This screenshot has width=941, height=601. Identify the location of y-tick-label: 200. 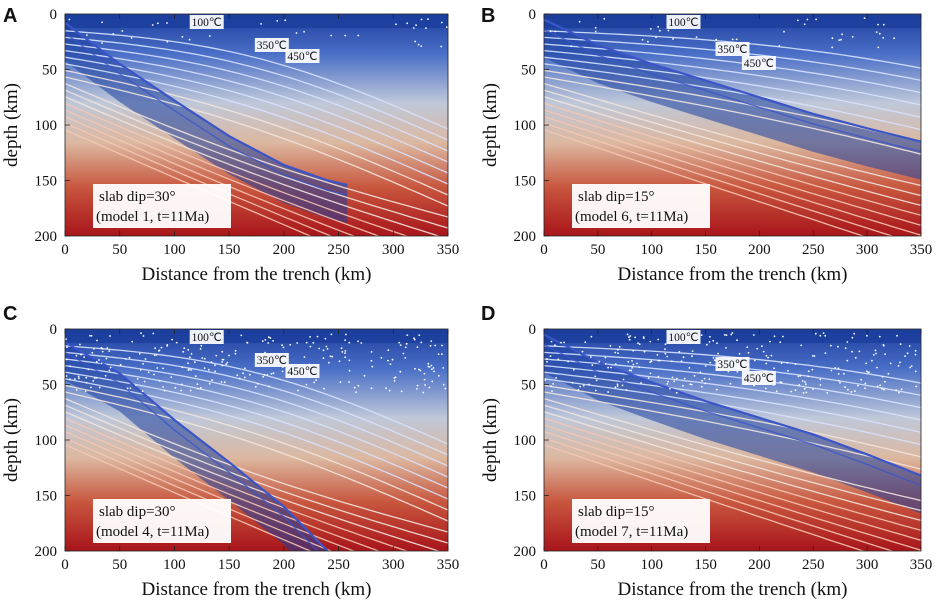
(46, 237).